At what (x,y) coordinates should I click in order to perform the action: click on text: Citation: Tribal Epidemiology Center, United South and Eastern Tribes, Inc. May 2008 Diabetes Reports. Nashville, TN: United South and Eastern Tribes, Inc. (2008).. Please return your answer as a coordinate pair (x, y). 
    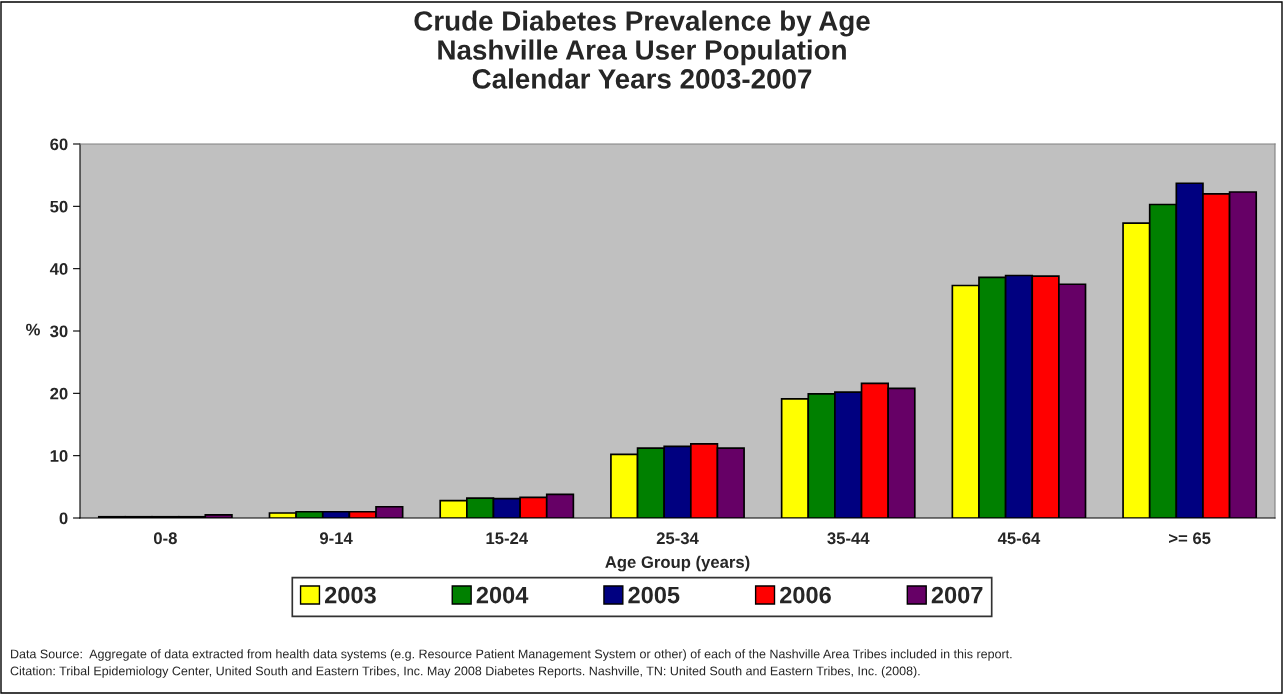
    Looking at the image, I should click on (465, 672).